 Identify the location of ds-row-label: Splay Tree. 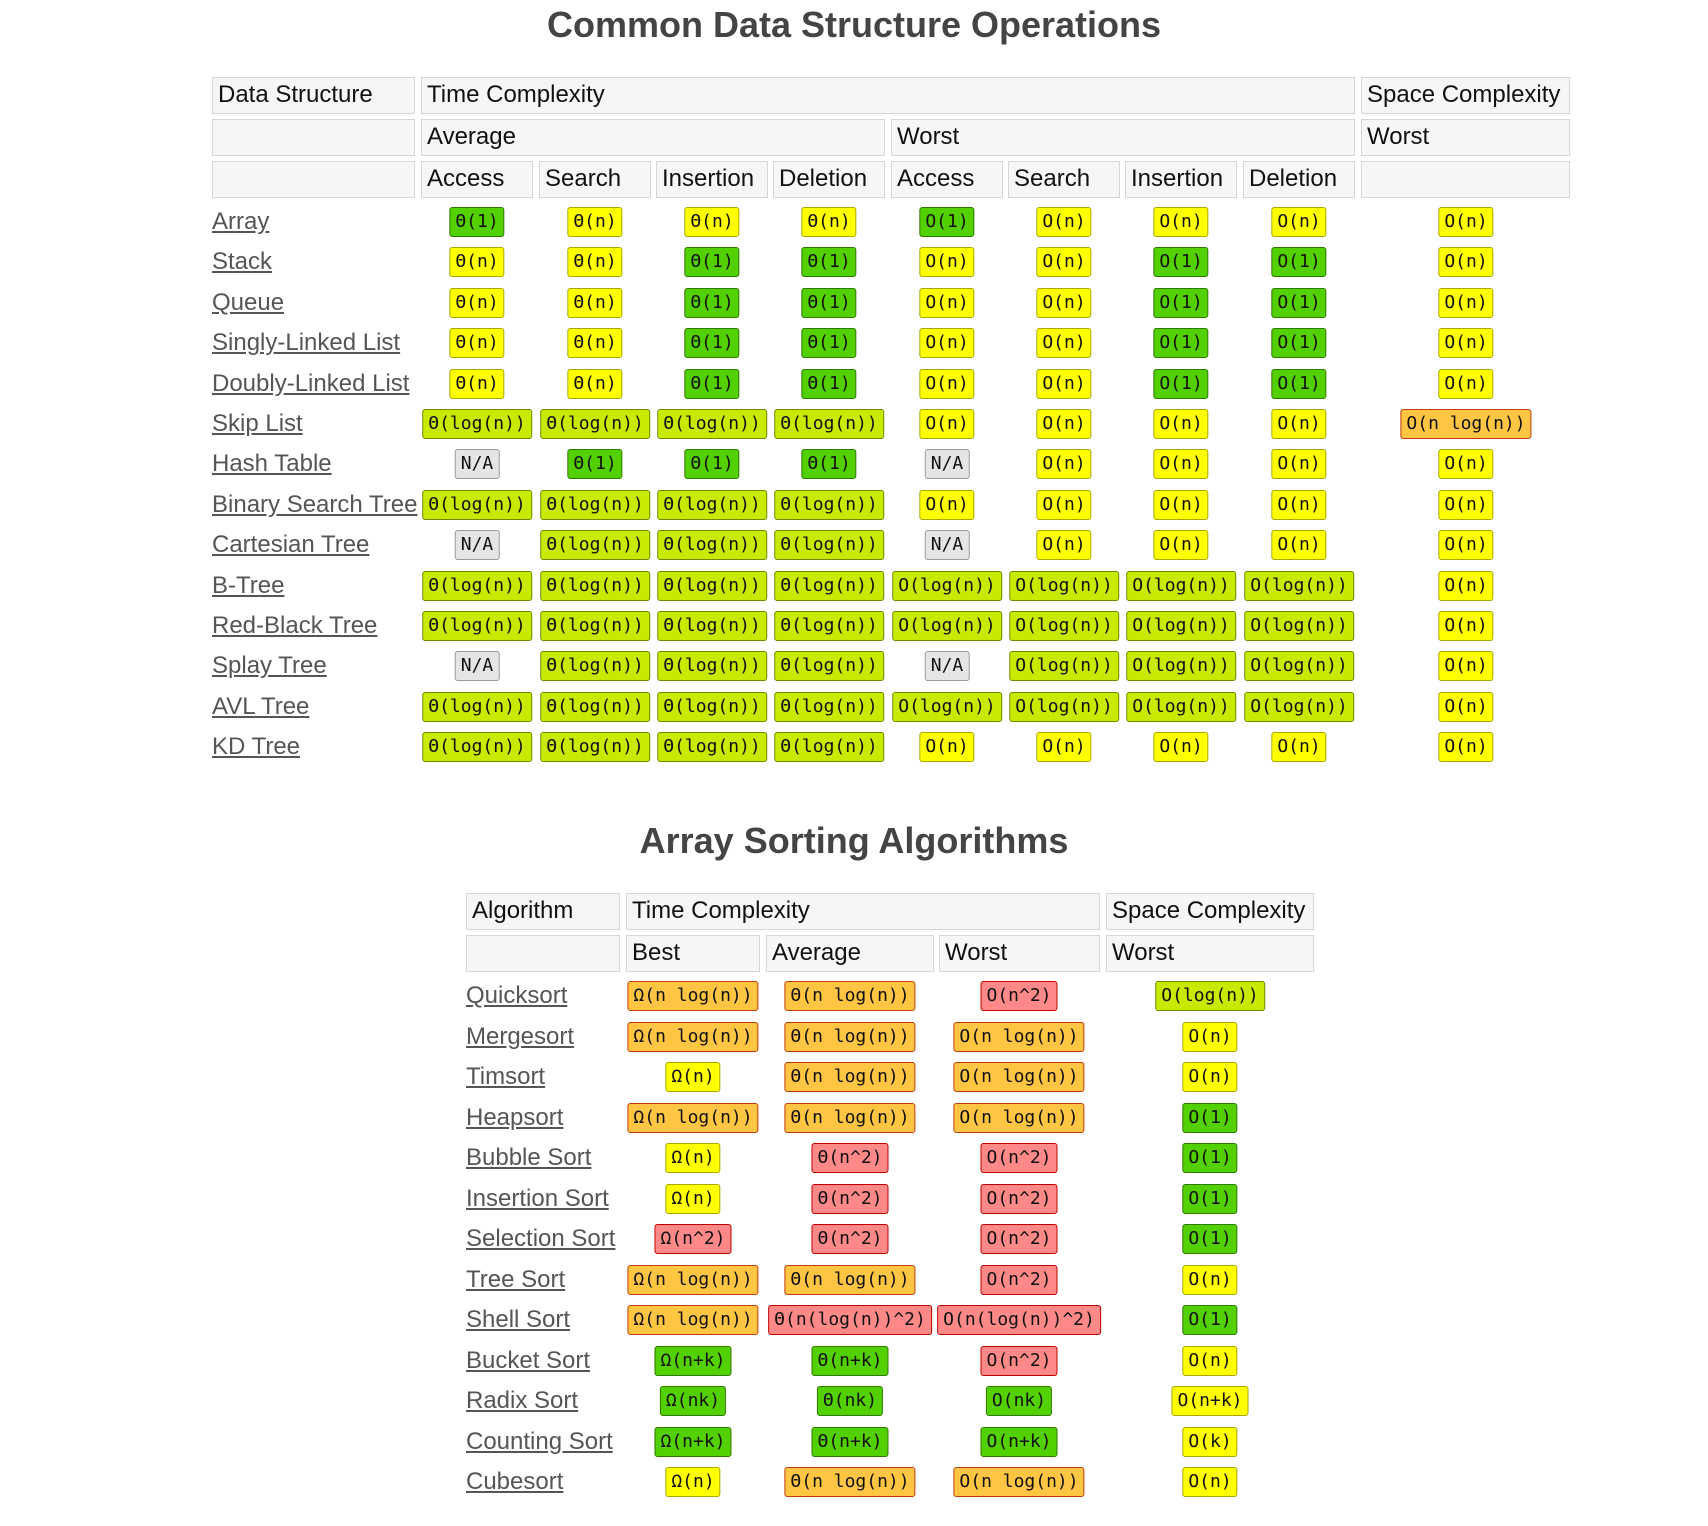
(269, 666).